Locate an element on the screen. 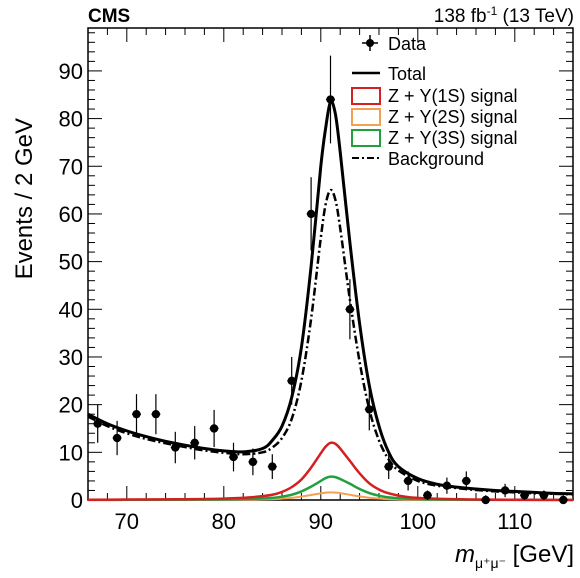 The width and height of the screenshot is (580, 578). x-tick-label: 90 is located at coordinates (321, 521).